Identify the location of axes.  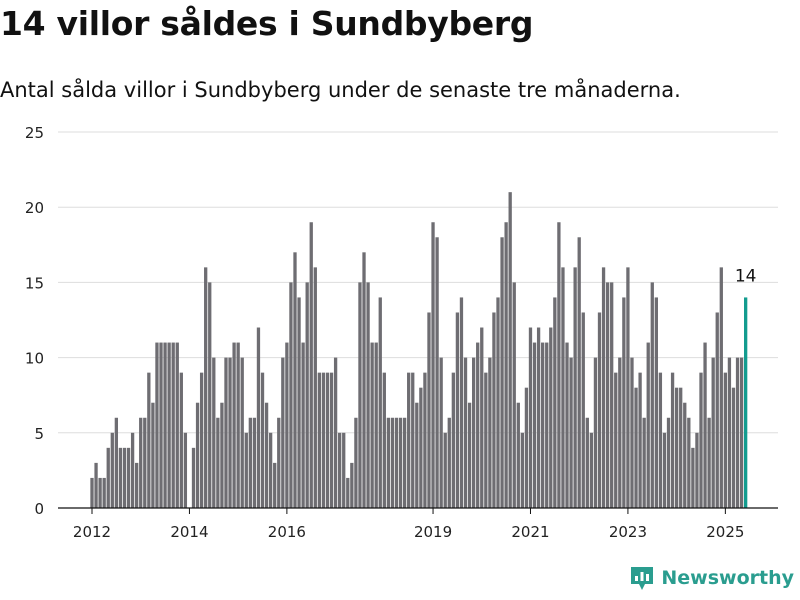
(418, 510).